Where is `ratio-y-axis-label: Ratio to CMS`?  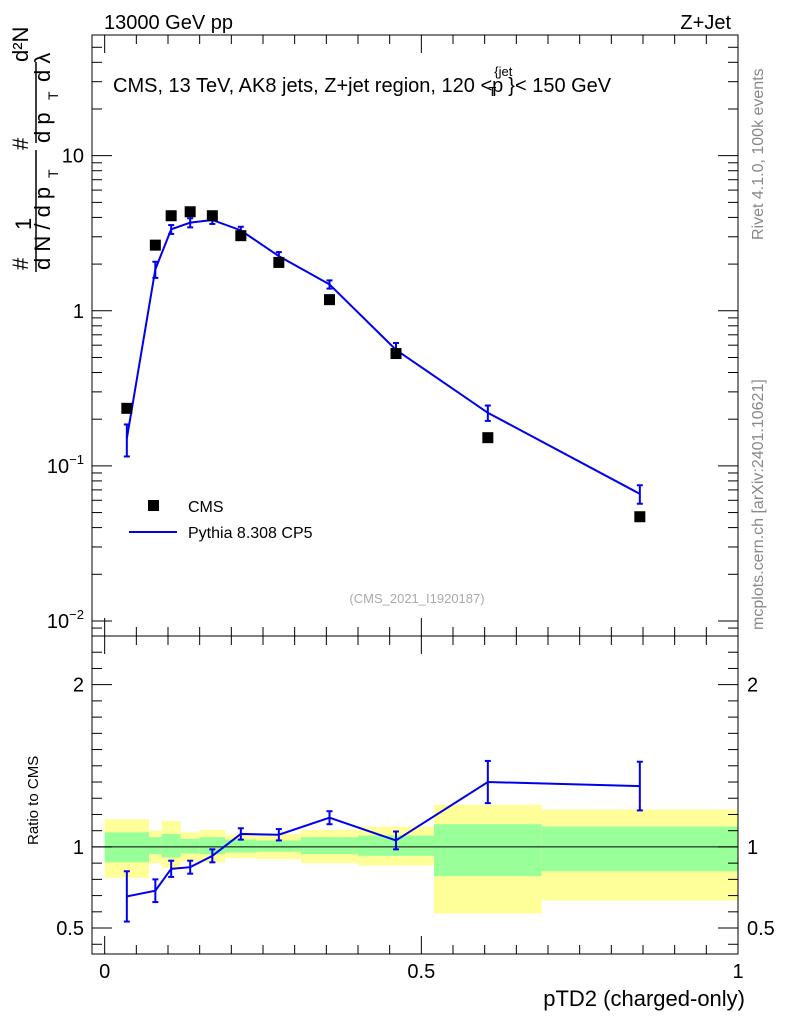 ratio-y-axis-label: Ratio to CMS is located at coordinates (33, 800).